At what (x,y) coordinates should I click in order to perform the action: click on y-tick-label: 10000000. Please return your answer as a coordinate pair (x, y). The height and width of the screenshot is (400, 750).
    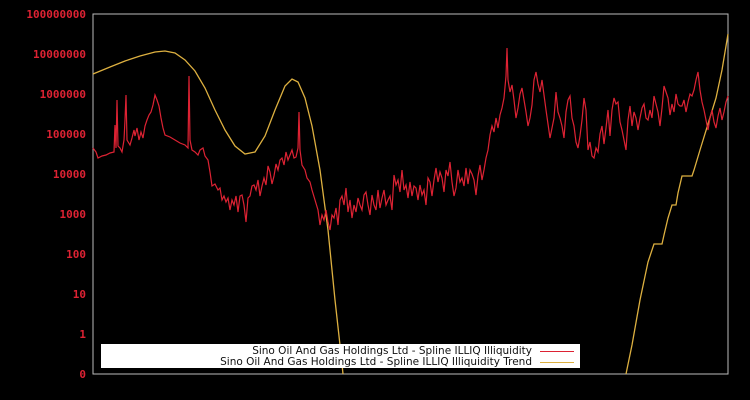
    Looking at the image, I should click on (59, 54).